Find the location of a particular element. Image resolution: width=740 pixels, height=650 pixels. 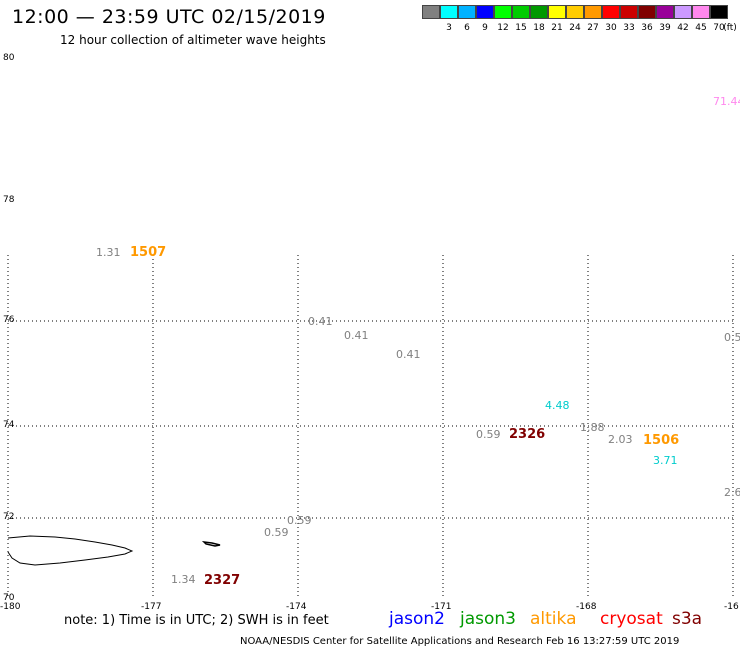

lon-label-180: -180 is located at coordinates (10, 607).